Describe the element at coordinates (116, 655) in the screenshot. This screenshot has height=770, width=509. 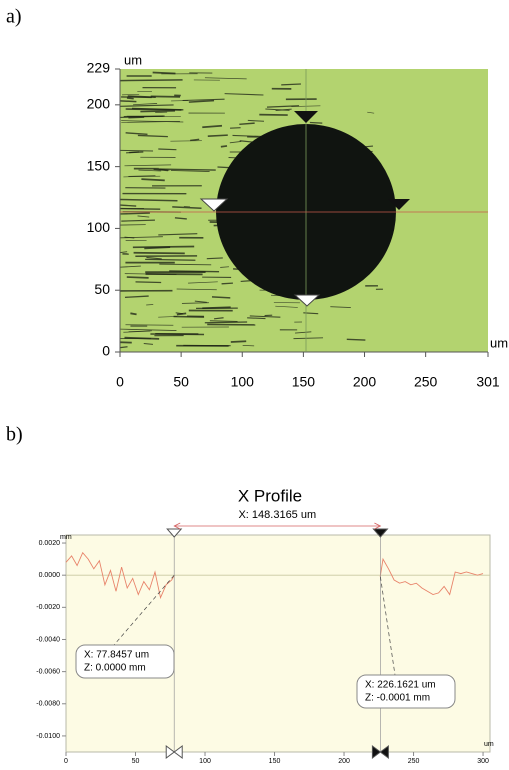
I see `annotation-text: X: 77.8457 um` at that location.